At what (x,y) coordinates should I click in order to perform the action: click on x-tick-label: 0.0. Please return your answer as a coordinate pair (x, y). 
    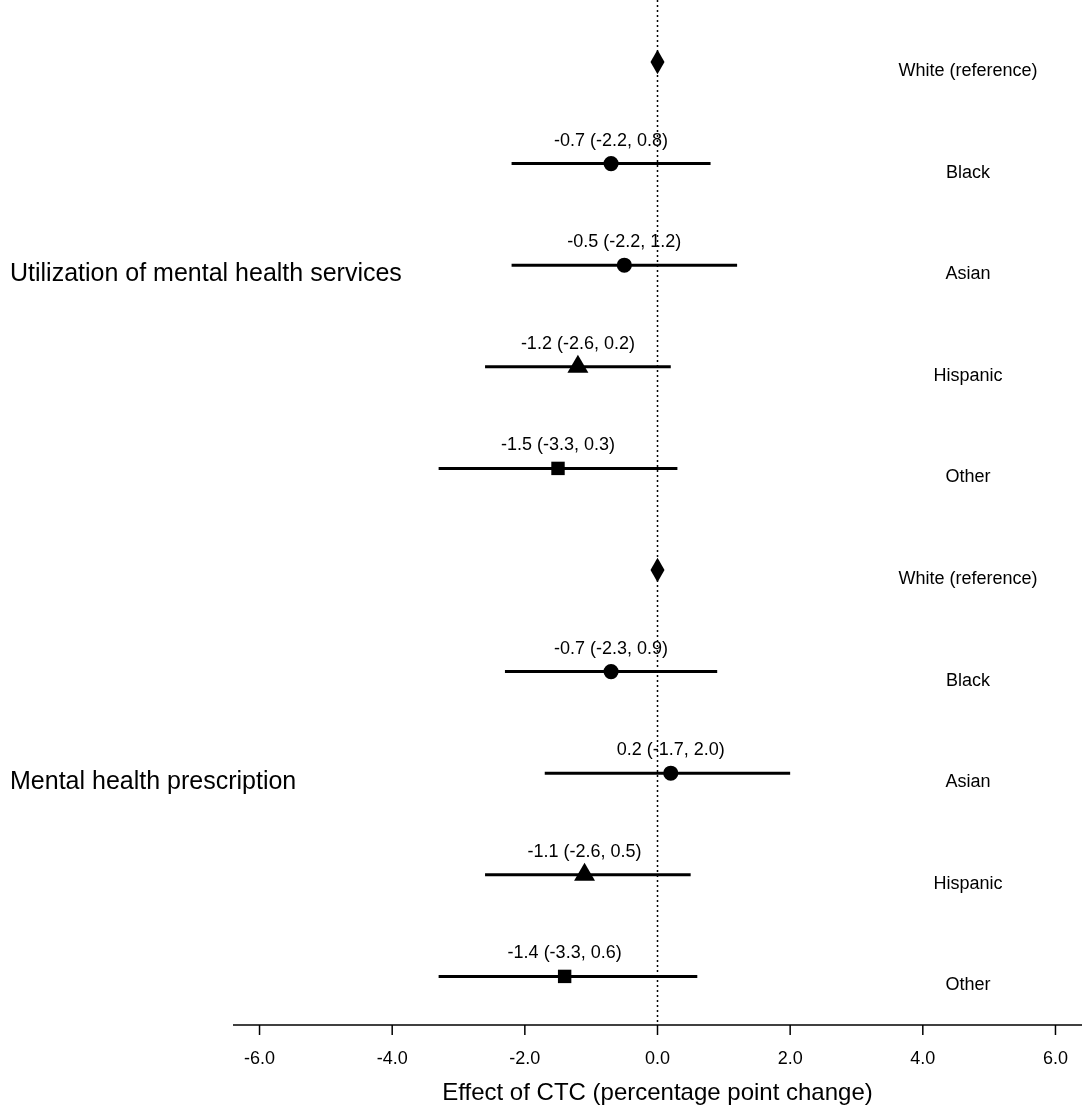
    Looking at the image, I should click on (657, 1058).